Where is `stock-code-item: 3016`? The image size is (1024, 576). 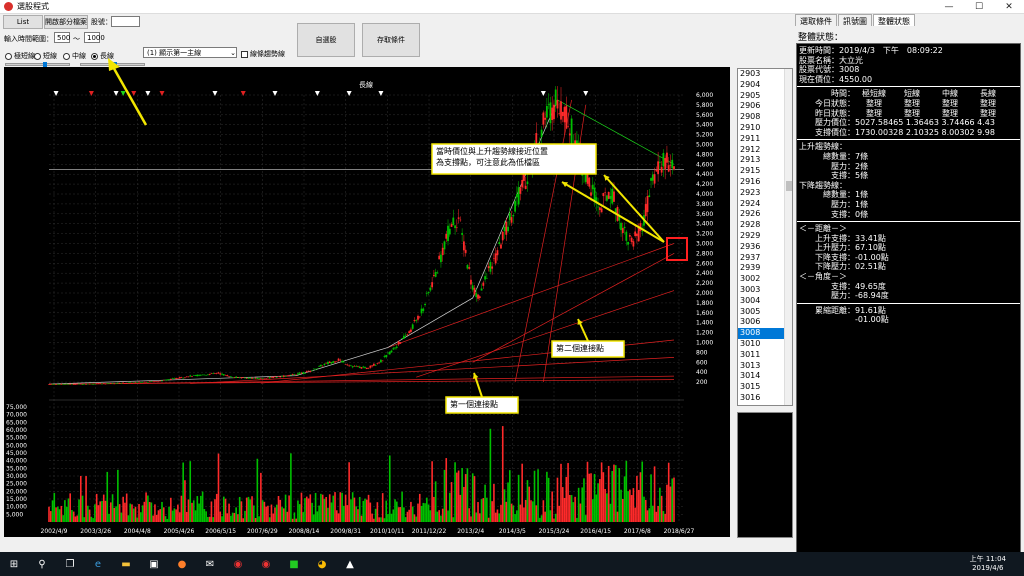 stock-code-item: 3016 is located at coordinates (750, 397).